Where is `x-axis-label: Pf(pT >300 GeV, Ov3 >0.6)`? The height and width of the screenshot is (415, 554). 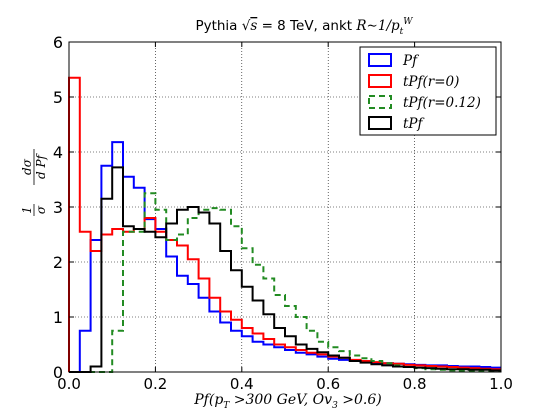
x-axis-label: Pf(pT >300 GeV, Ov3 >0.6) is located at coordinates (287, 401).